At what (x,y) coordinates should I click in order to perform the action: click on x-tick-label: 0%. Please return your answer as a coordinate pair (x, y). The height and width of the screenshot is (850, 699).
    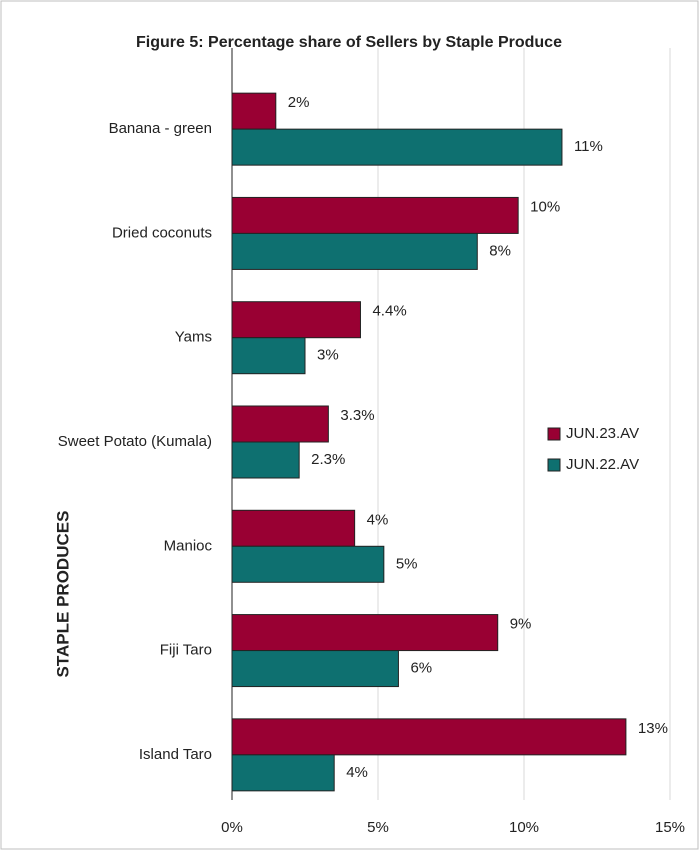
    Looking at the image, I should click on (232, 827).